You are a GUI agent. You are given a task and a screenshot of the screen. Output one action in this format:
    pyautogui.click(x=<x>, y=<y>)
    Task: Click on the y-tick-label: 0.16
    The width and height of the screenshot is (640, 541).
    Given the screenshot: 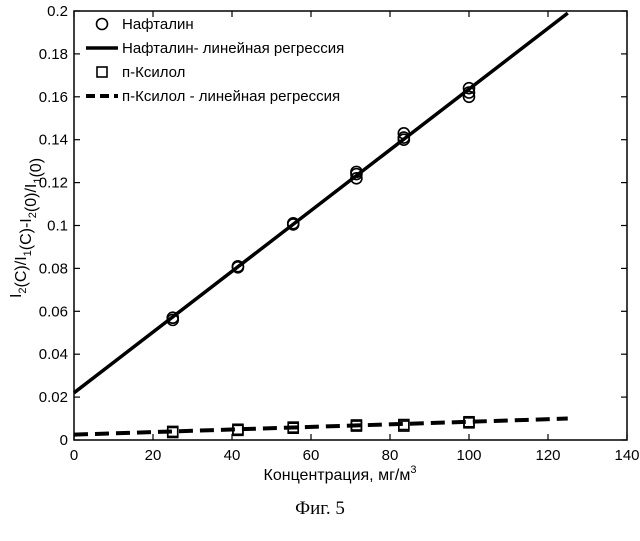 What is the action you would take?
    pyautogui.click(x=53, y=97)
    